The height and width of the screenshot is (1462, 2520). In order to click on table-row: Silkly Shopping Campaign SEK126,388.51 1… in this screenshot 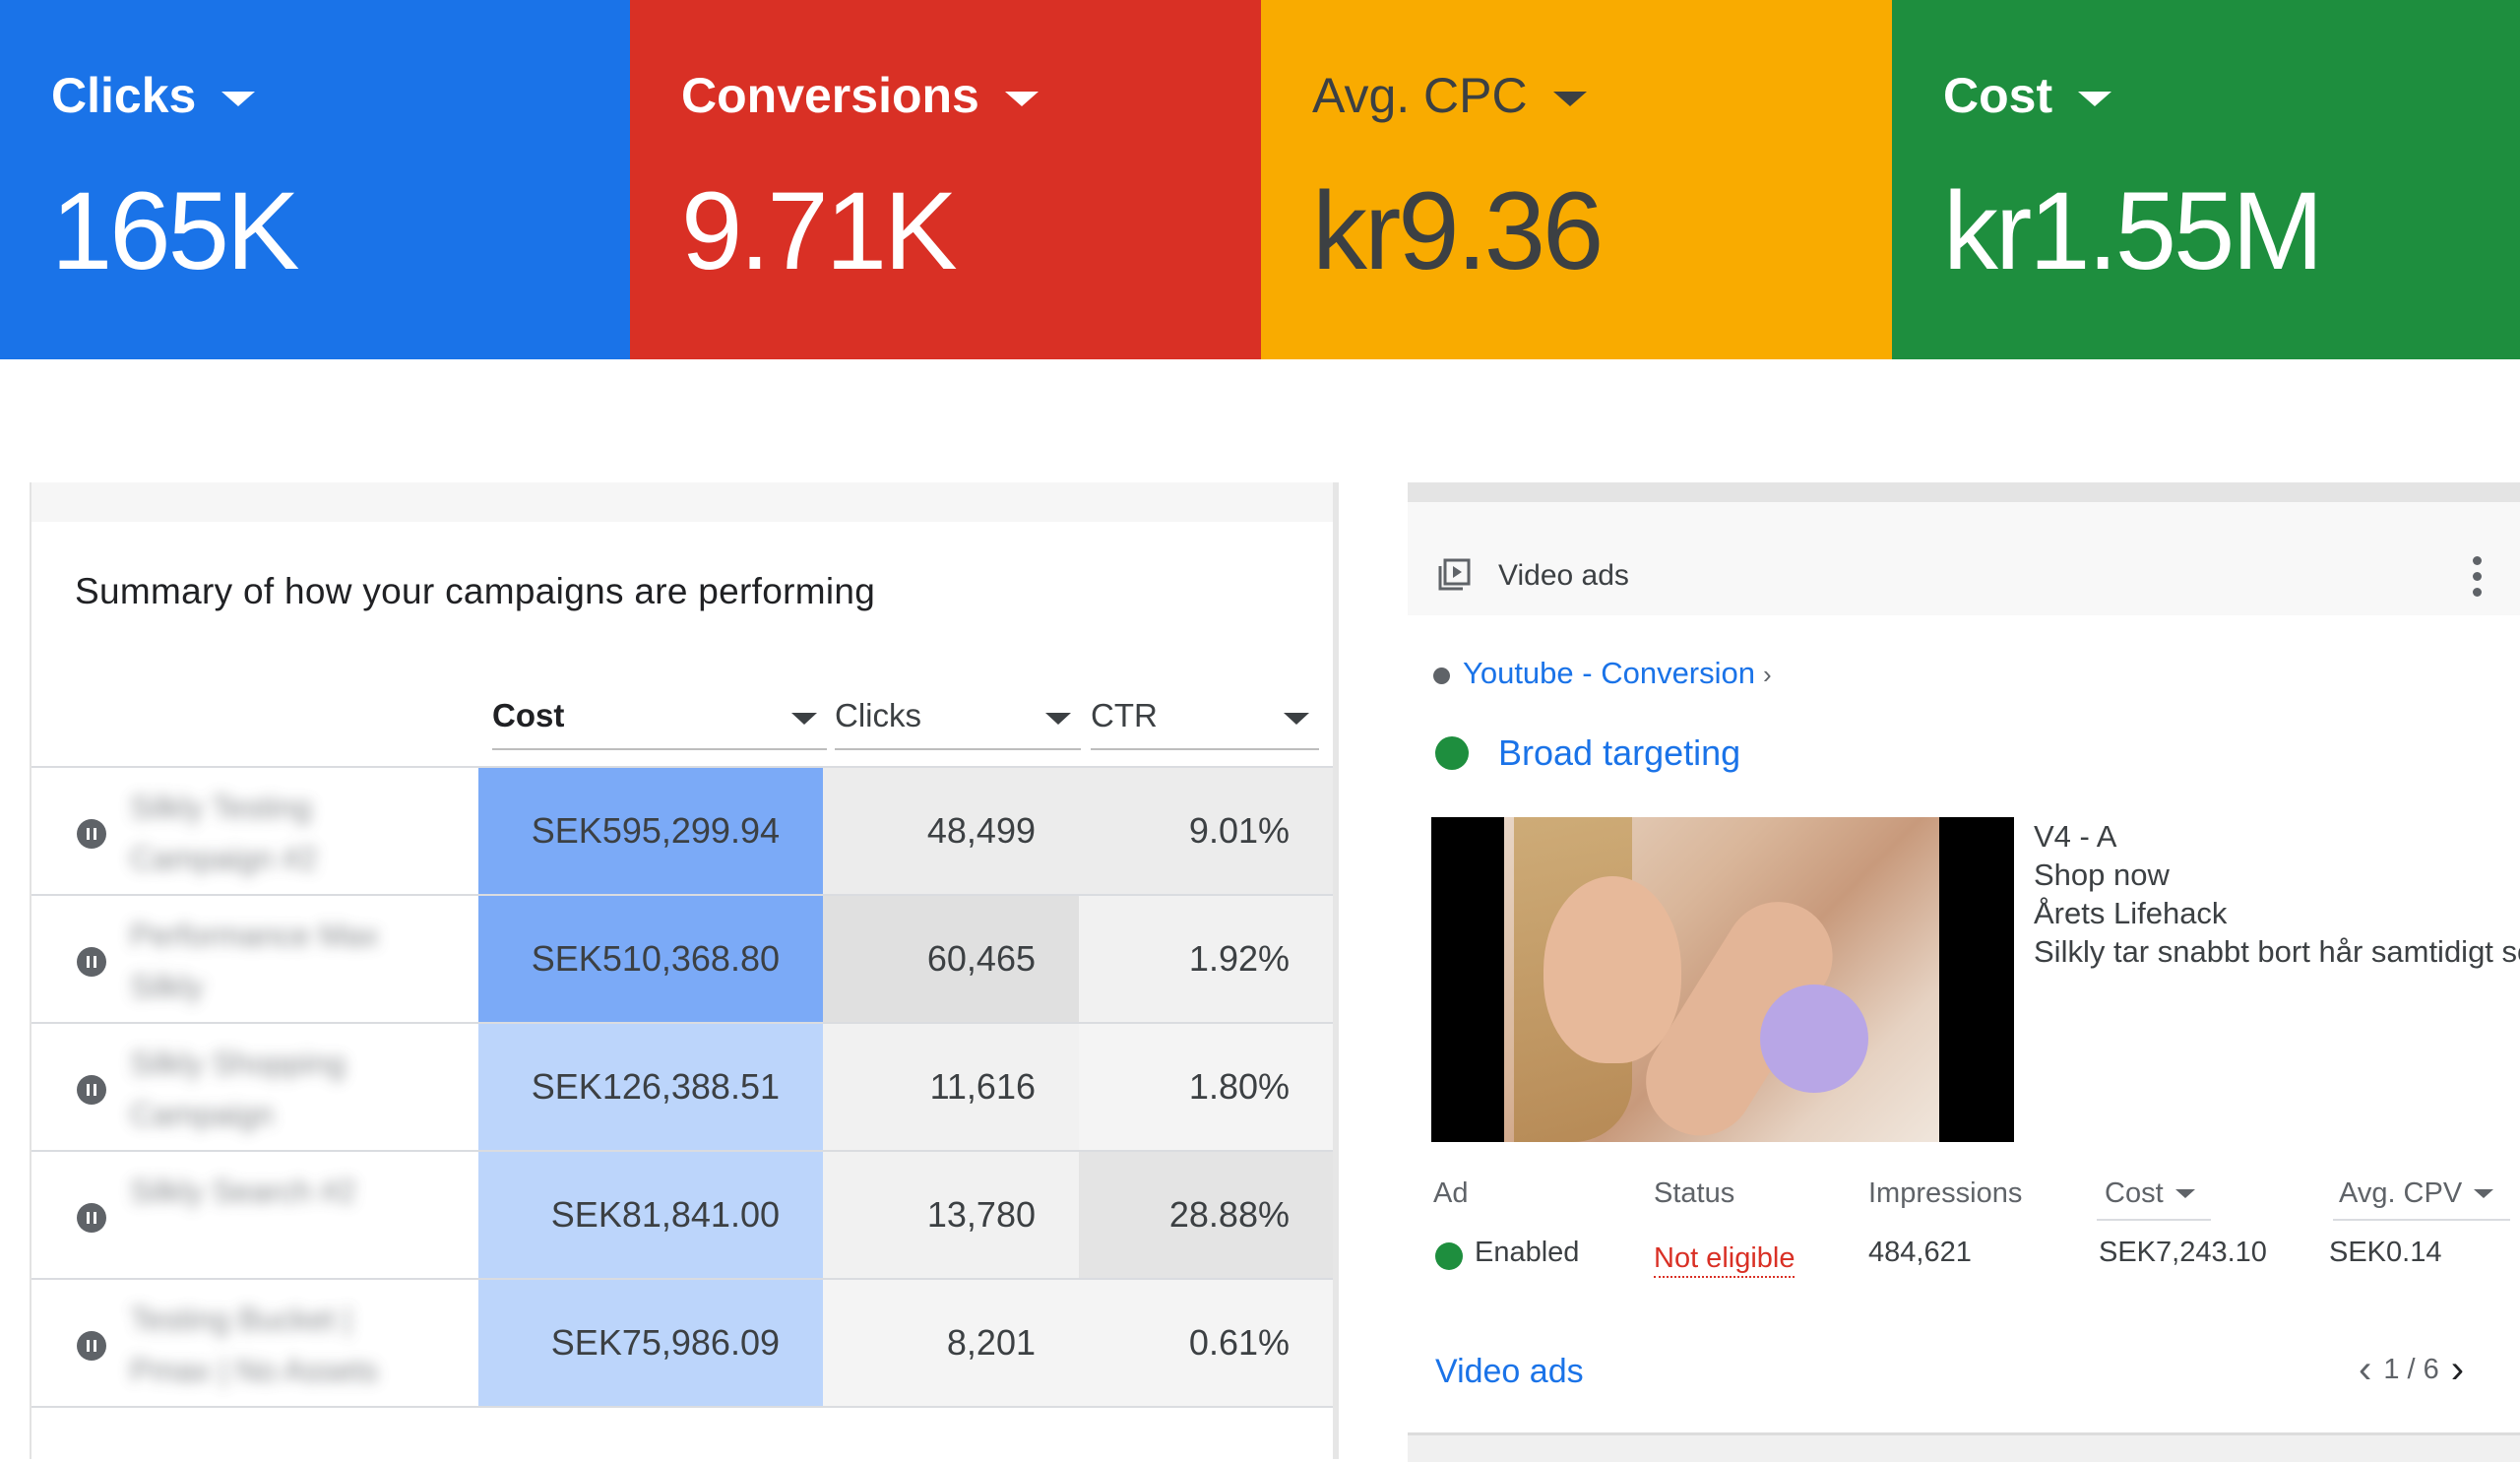, I will do `click(682, 1088)`.